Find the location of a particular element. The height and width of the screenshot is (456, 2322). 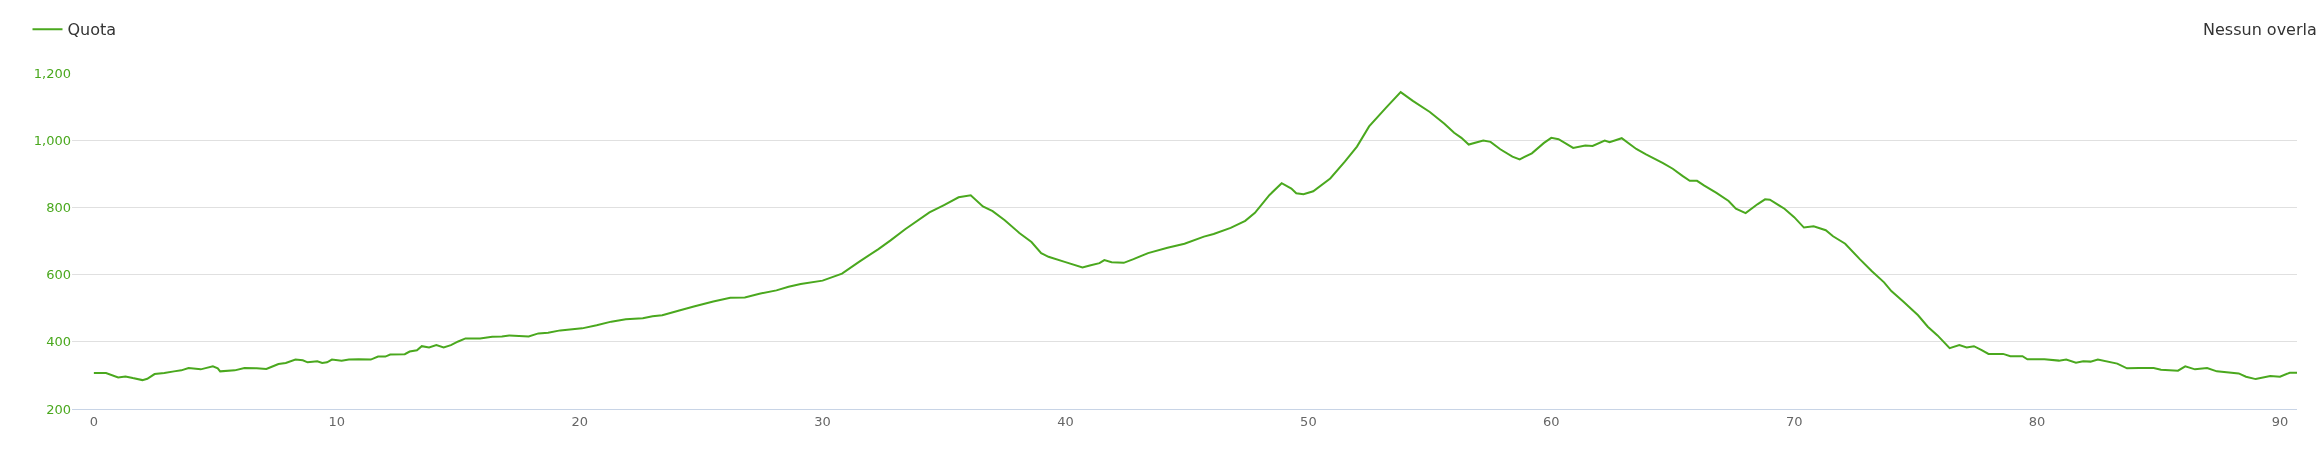

x-tick-label: 30 is located at coordinates (822, 421).